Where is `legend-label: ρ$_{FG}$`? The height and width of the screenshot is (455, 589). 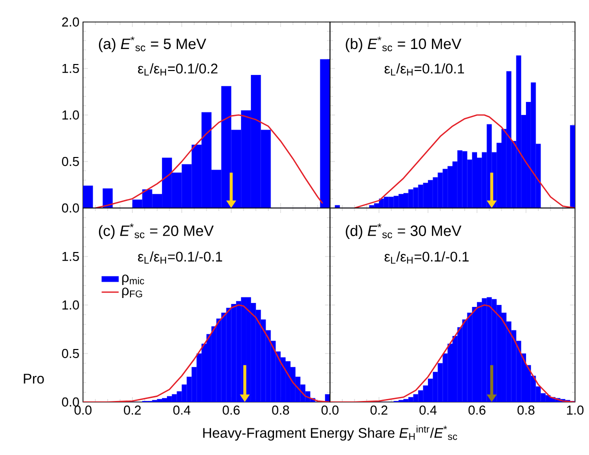
legend-label: ρ$_{FG}$ is located at coordinates (132, 293).